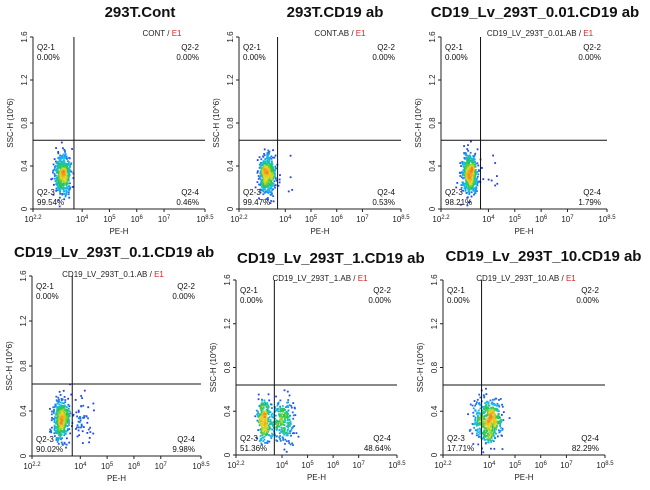 The image size is (650, 490). What do you see at coordinates (333, 465) in the screenshot?
I see `x-tick-label: 106` at bounding box center [333, 465].